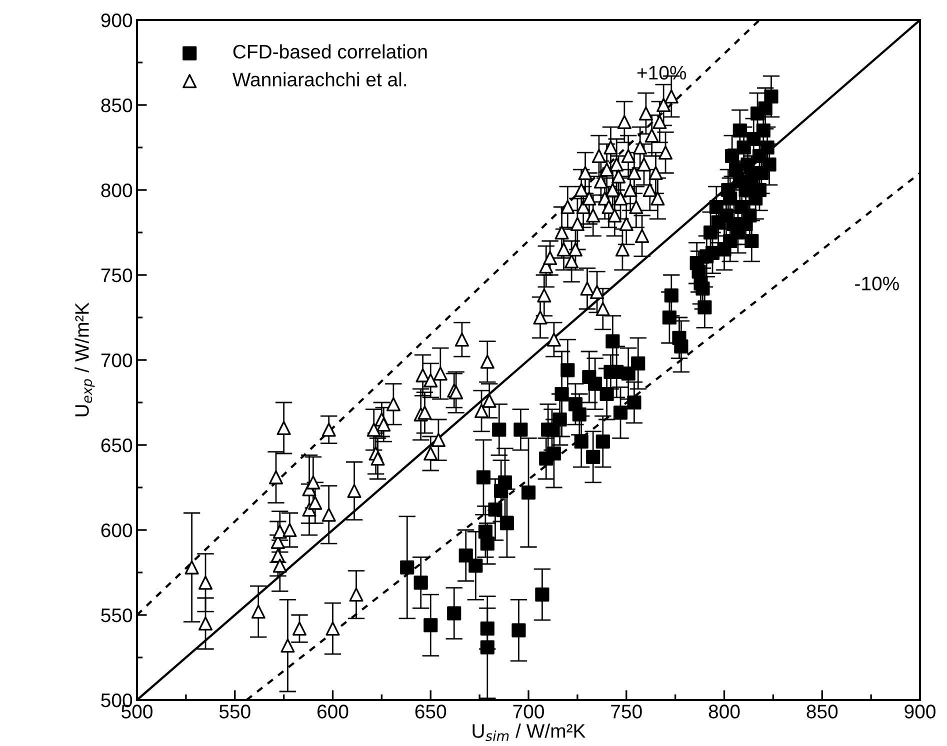 The width and height of the screenshot is (947, 746). What do you see at coordinates (116, 530) in the screenshot?
I see `y-tick-label: 600` at bounding box center [116, 530].